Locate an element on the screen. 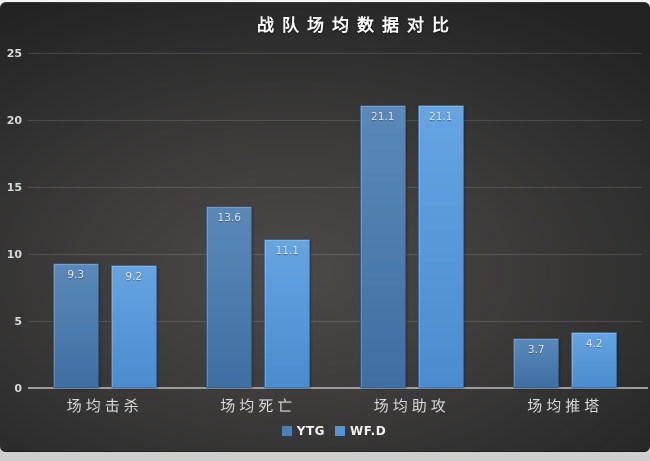  bar-wfd-0: 9.2 is located at coordinates (133, 326).